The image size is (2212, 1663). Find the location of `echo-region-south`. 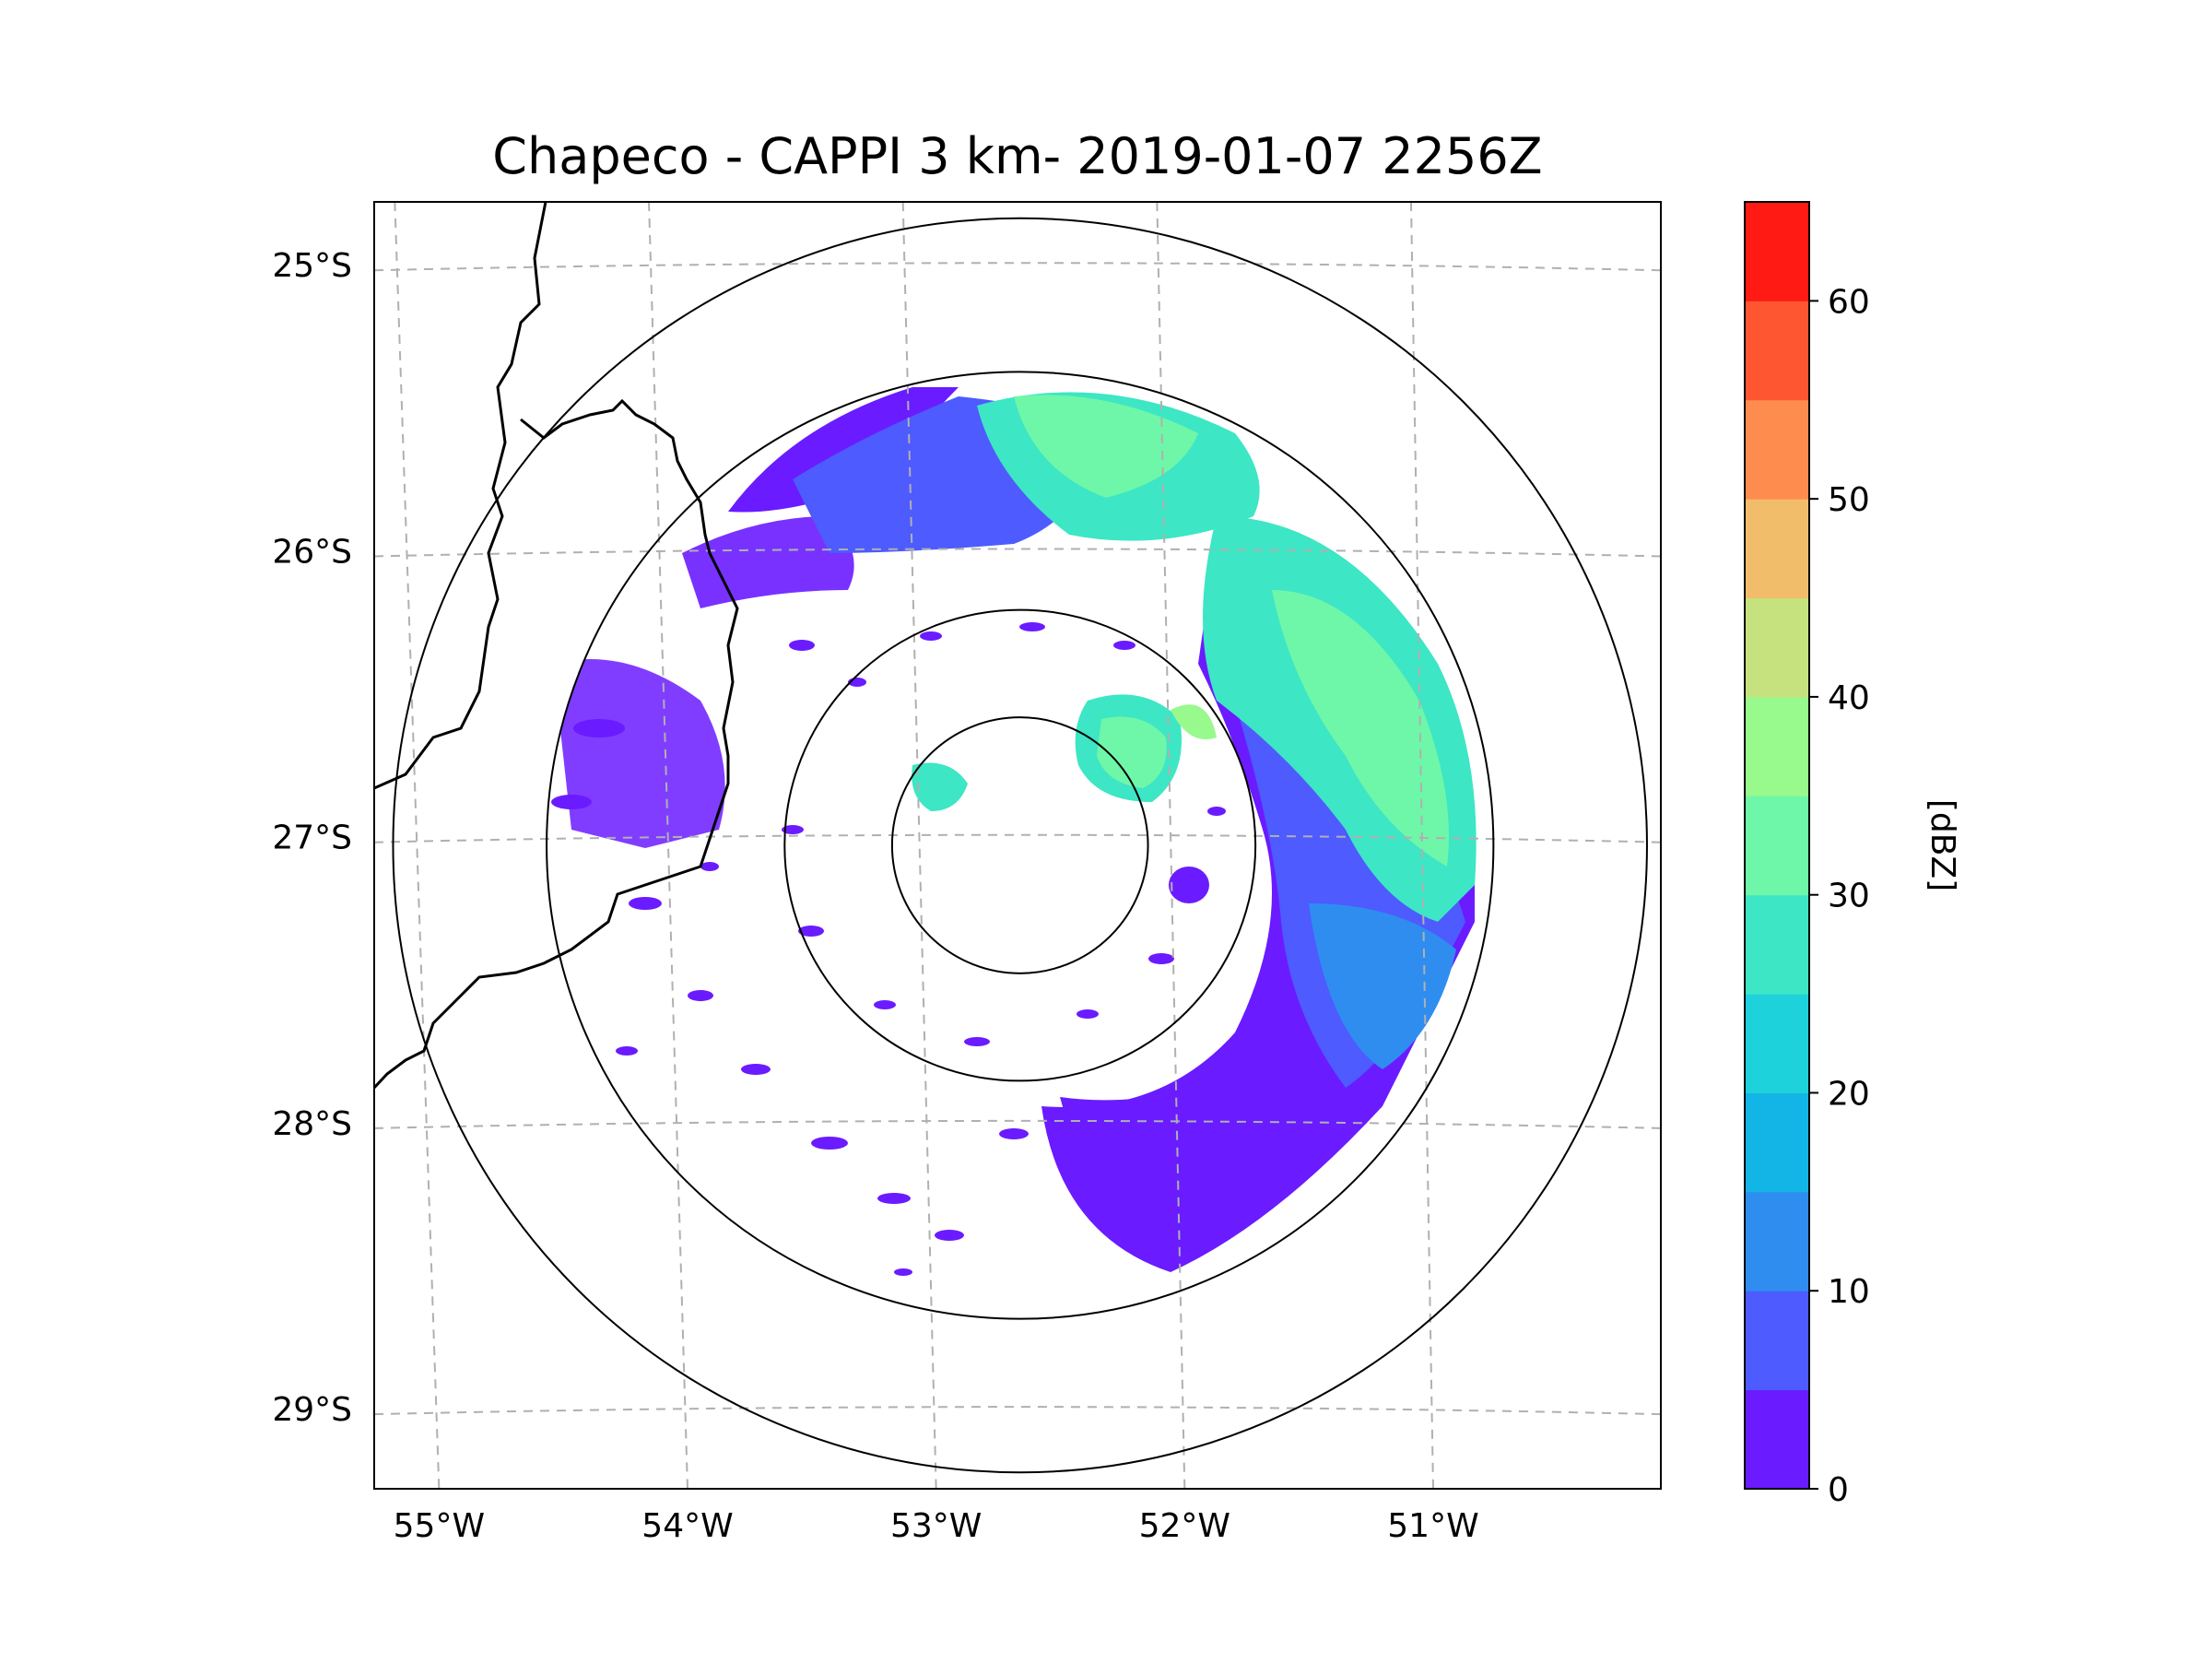

echo-region-south is located at coordinates (1129, 1171).